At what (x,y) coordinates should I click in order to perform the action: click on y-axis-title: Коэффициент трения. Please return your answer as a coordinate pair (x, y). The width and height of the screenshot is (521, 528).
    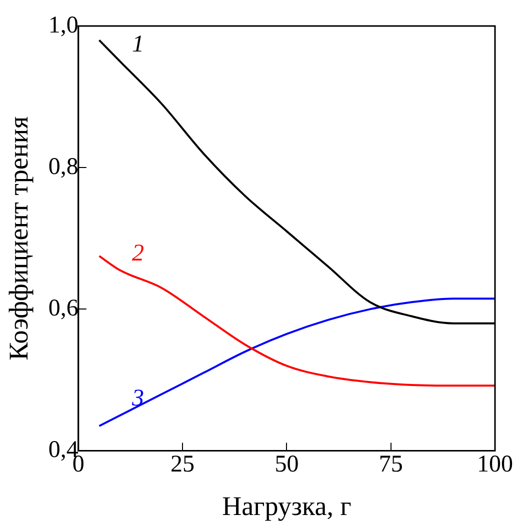
    Looking at the image, I should click on (18, 238).